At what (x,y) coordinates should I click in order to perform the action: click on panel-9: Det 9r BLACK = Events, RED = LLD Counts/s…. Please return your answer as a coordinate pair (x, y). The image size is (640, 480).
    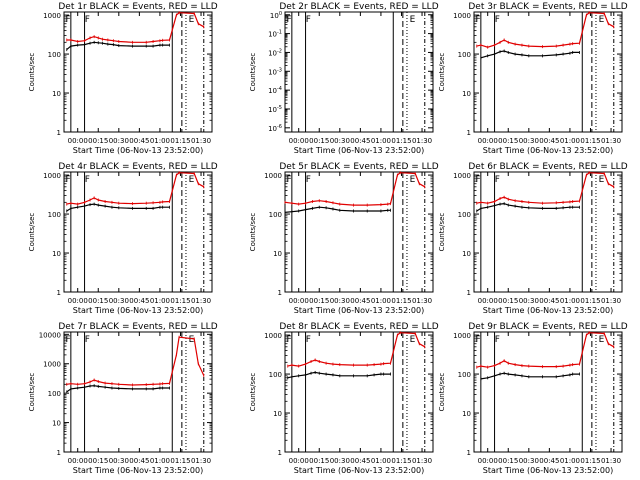
    Looking at the image, I should click on (533, 398).